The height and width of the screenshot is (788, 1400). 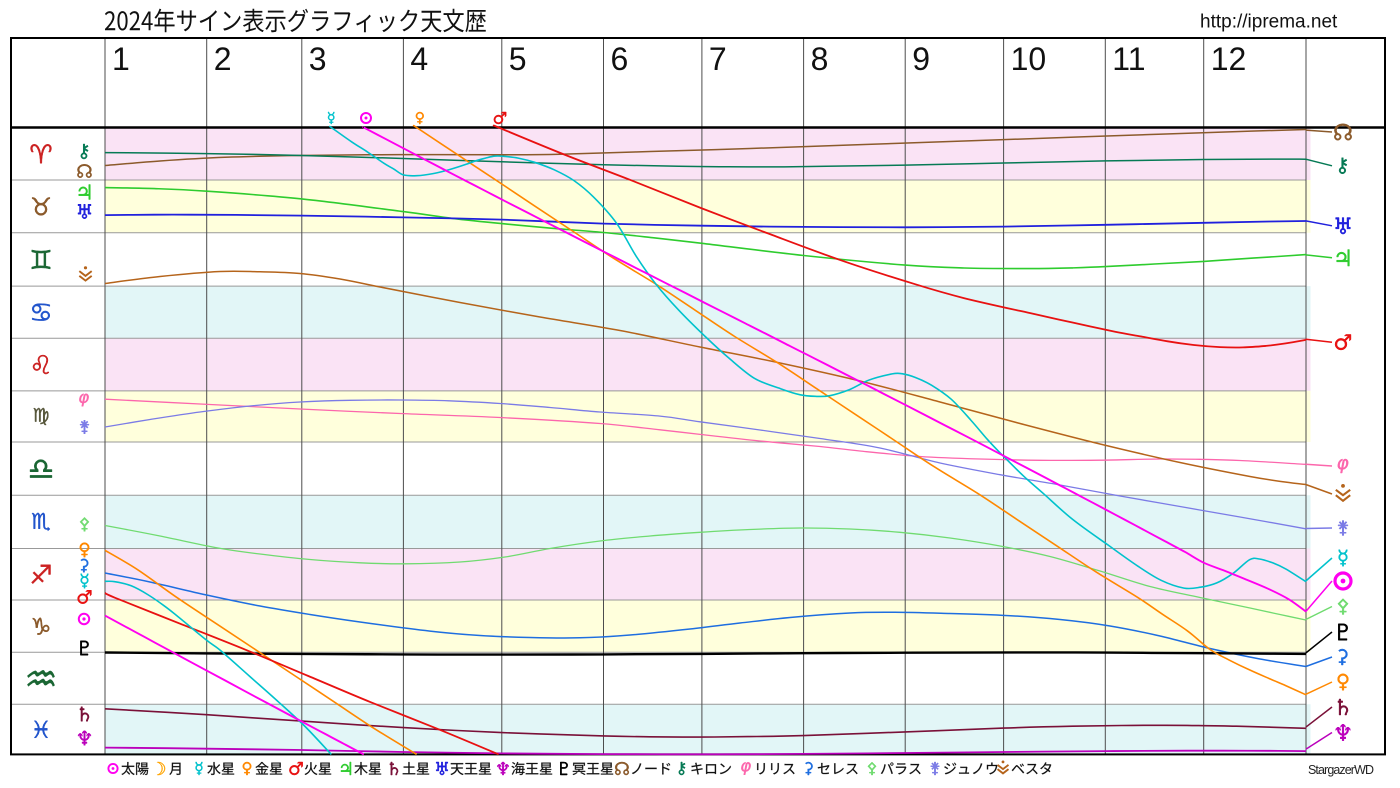 I want to click on svg-text: StargazerWD, so click(x=1341, y=770).